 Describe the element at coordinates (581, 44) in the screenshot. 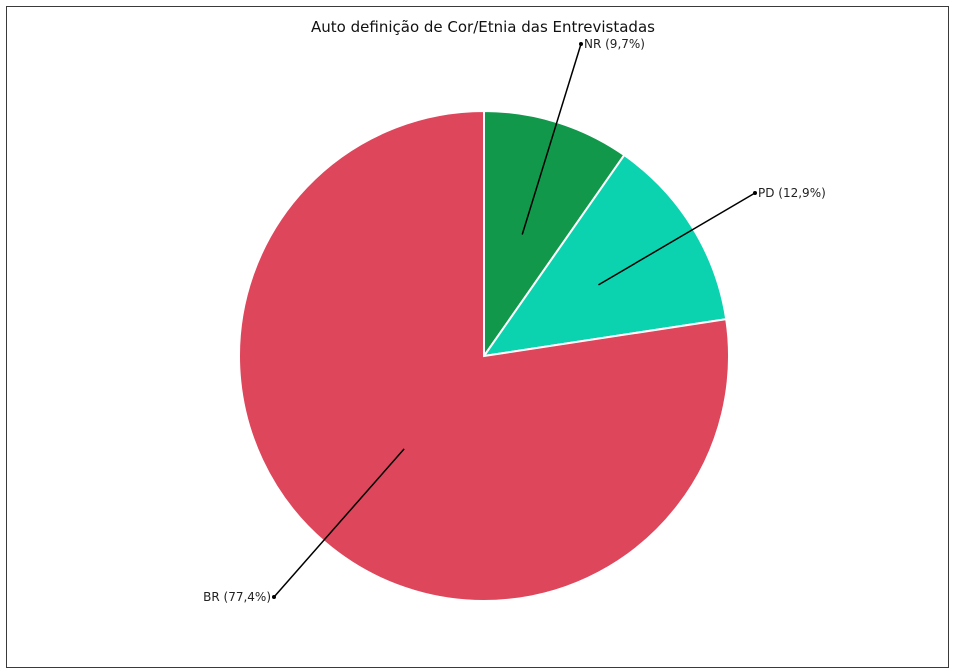

I see `leader-dot-nr` at that location.